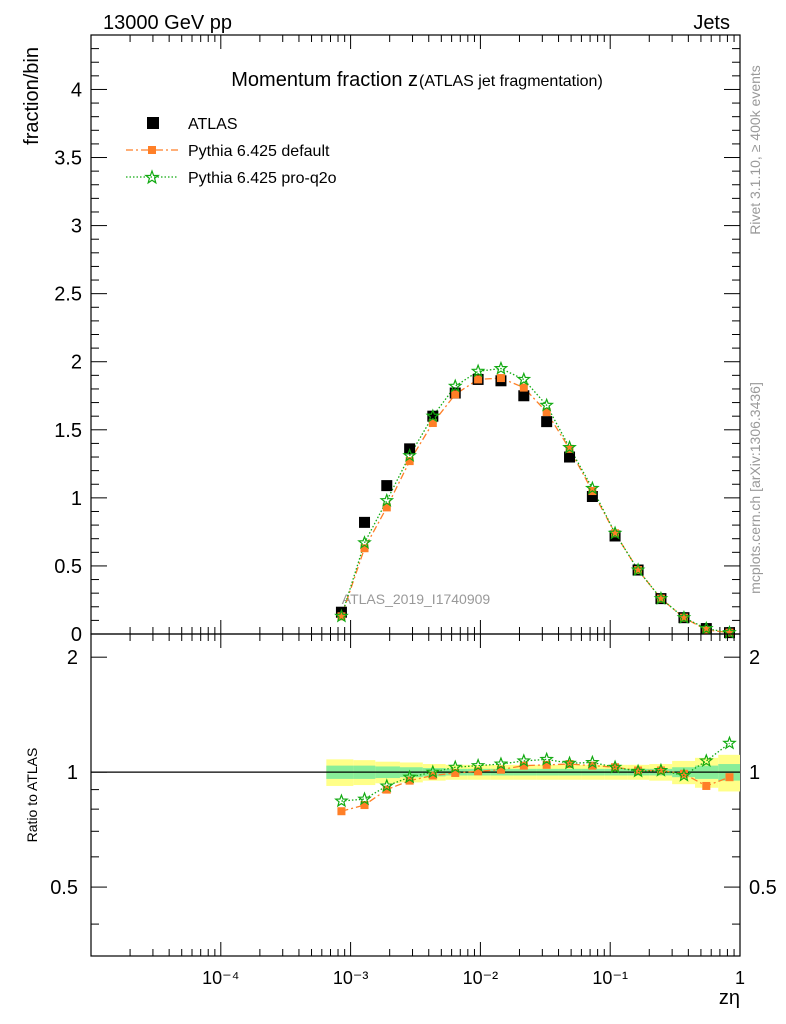 This screenshot has height=1024, width=786. Describe the element at coordinates (262, 178) in the screenshot. I see `legend-label-pythia-proq2o: Pythia 6.425 pro-q2o` at that location.